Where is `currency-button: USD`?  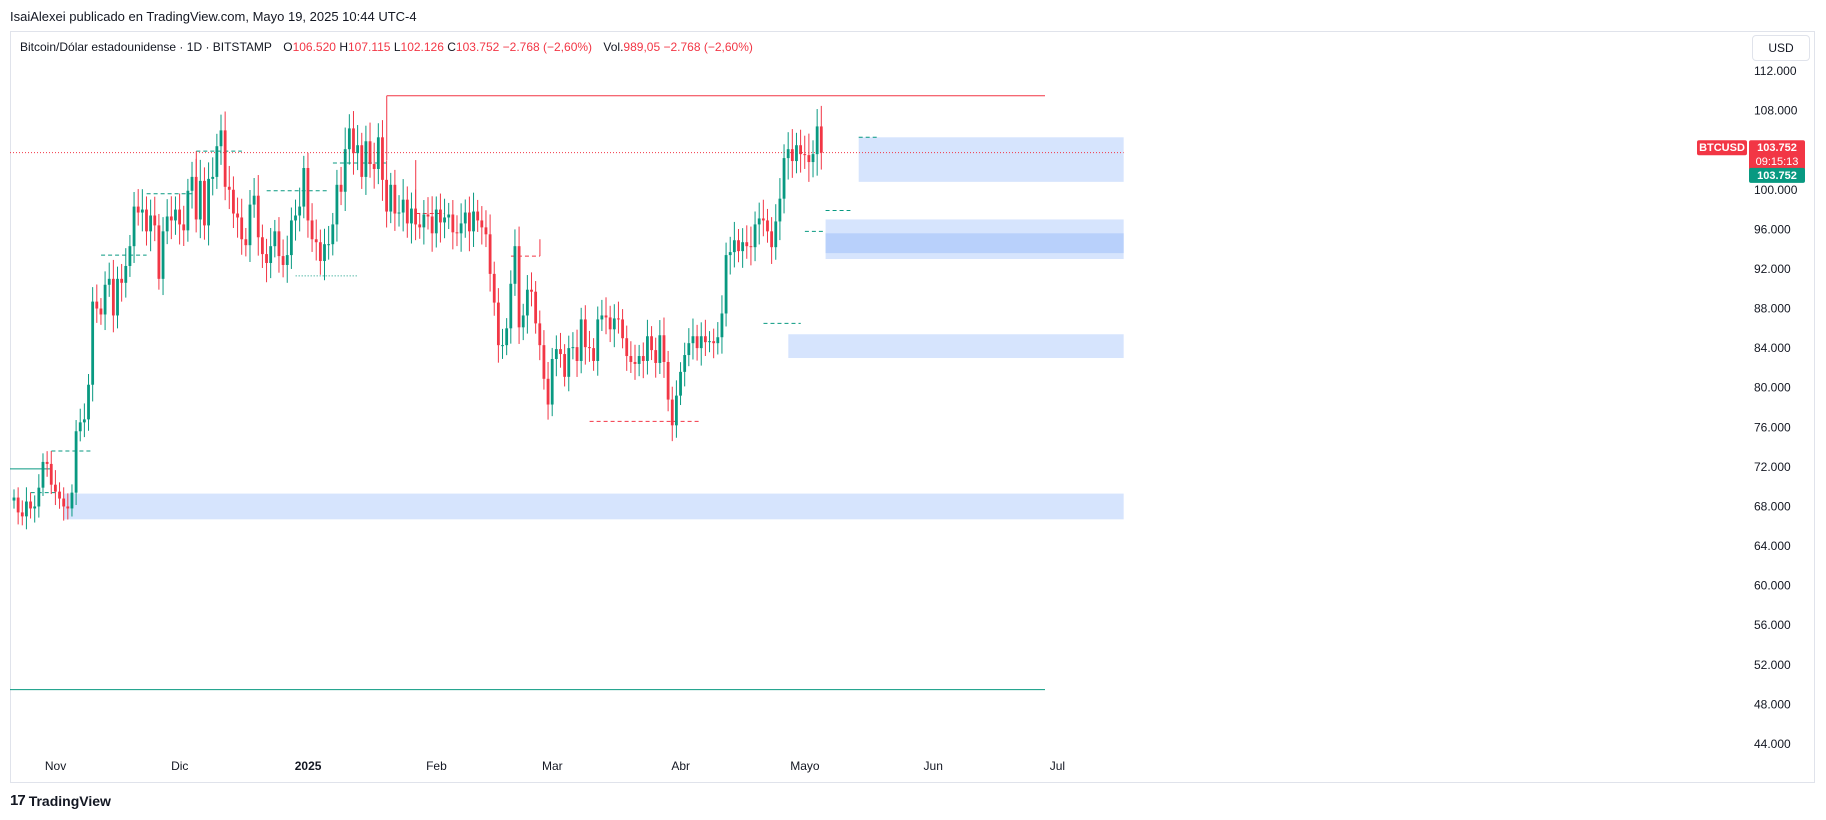 currency-button: USD is located at coordinates (1781, 48).